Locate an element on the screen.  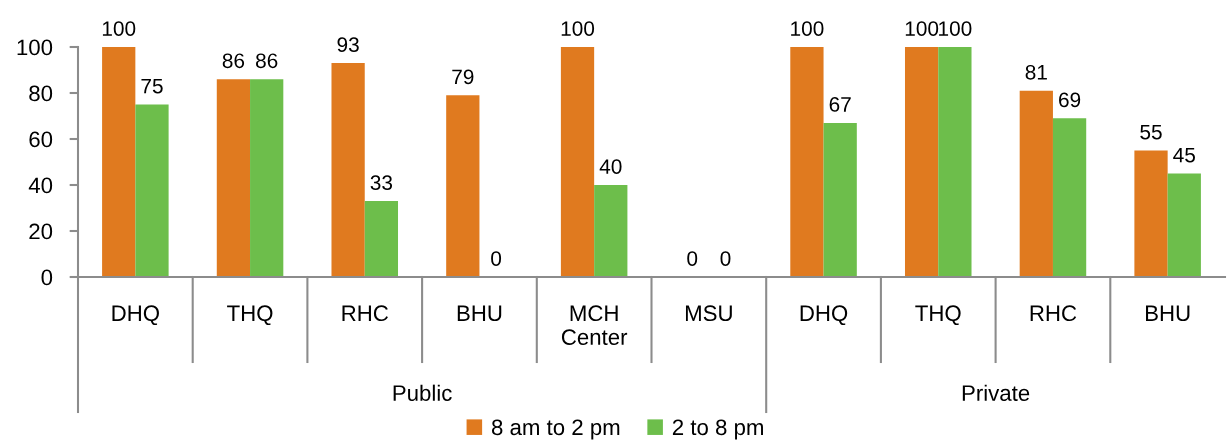
legend-label: 2 to 8 pm is located at coordinates (717, 429).